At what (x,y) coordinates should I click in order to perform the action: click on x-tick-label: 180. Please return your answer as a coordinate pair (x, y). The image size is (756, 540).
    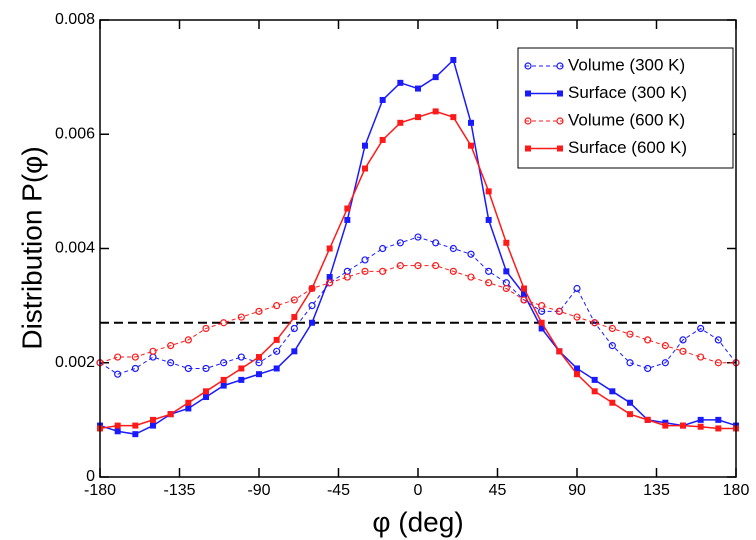
    Looking at the image, I should click on (736, 490).